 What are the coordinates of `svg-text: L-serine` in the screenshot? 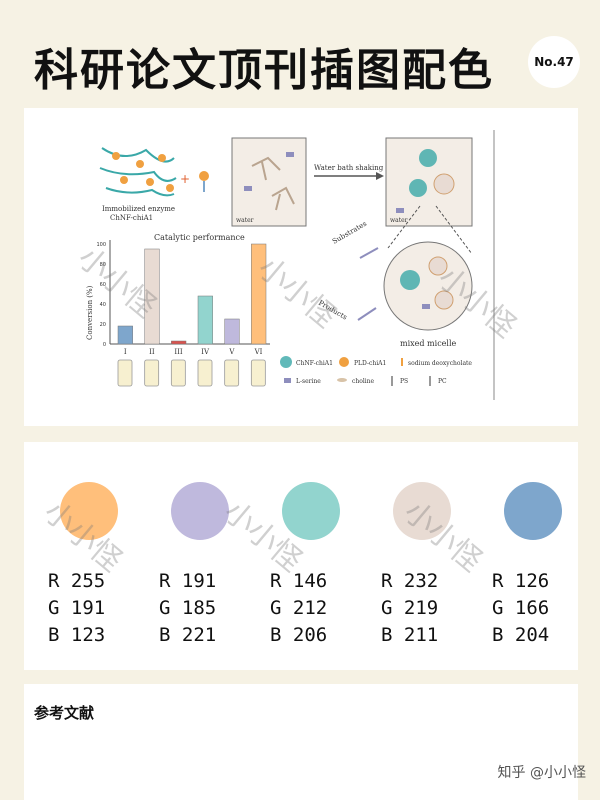 It's located at (308, 381).